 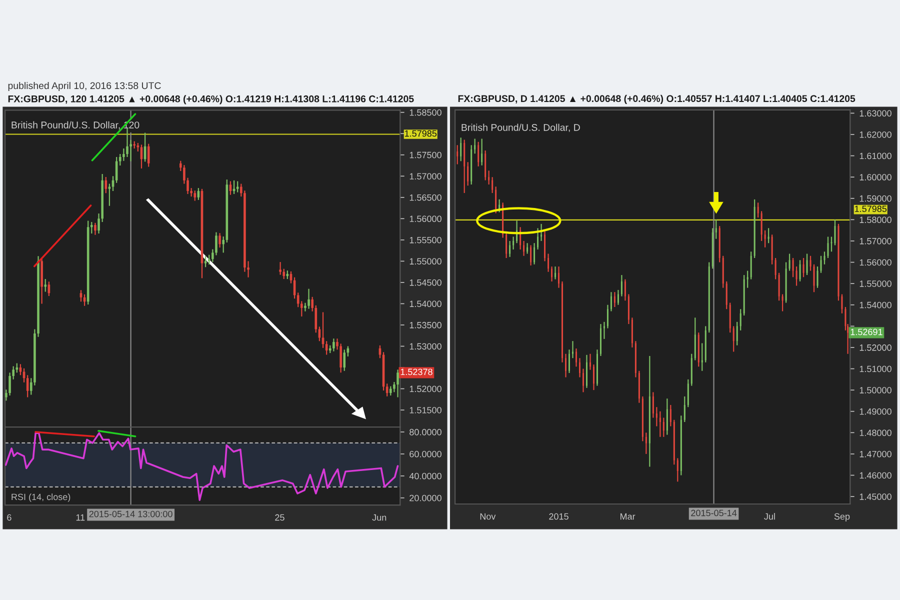 I want to click on x-tick-label: 2015, so click(x=558, y=516).